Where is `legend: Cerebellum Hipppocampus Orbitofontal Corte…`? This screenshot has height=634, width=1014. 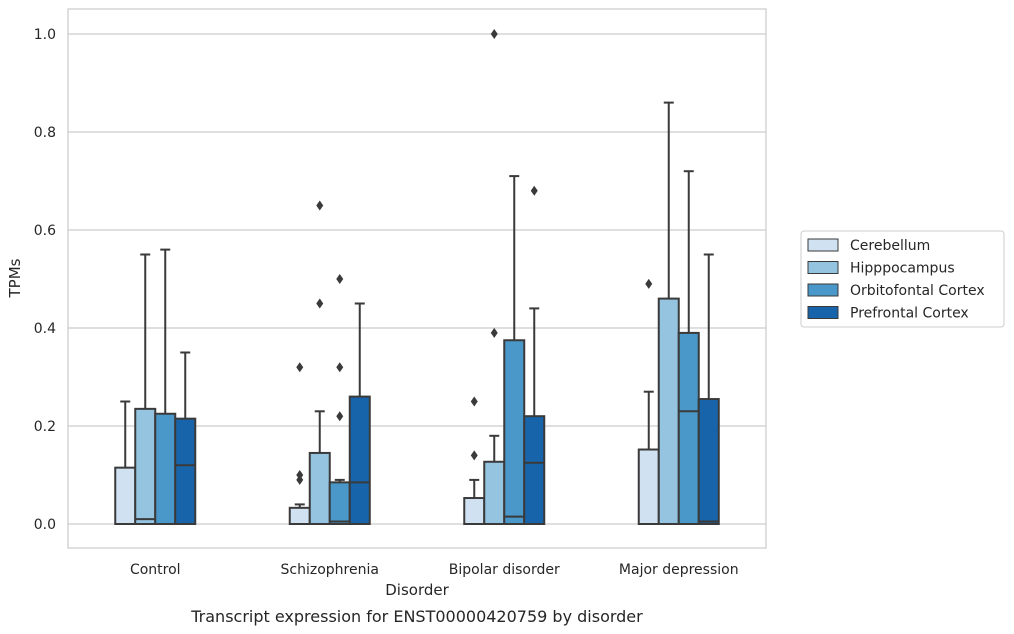 legend: Cerebellum Hipppocampus Orbitofontal Corte… is located at coordinates (902, 279).